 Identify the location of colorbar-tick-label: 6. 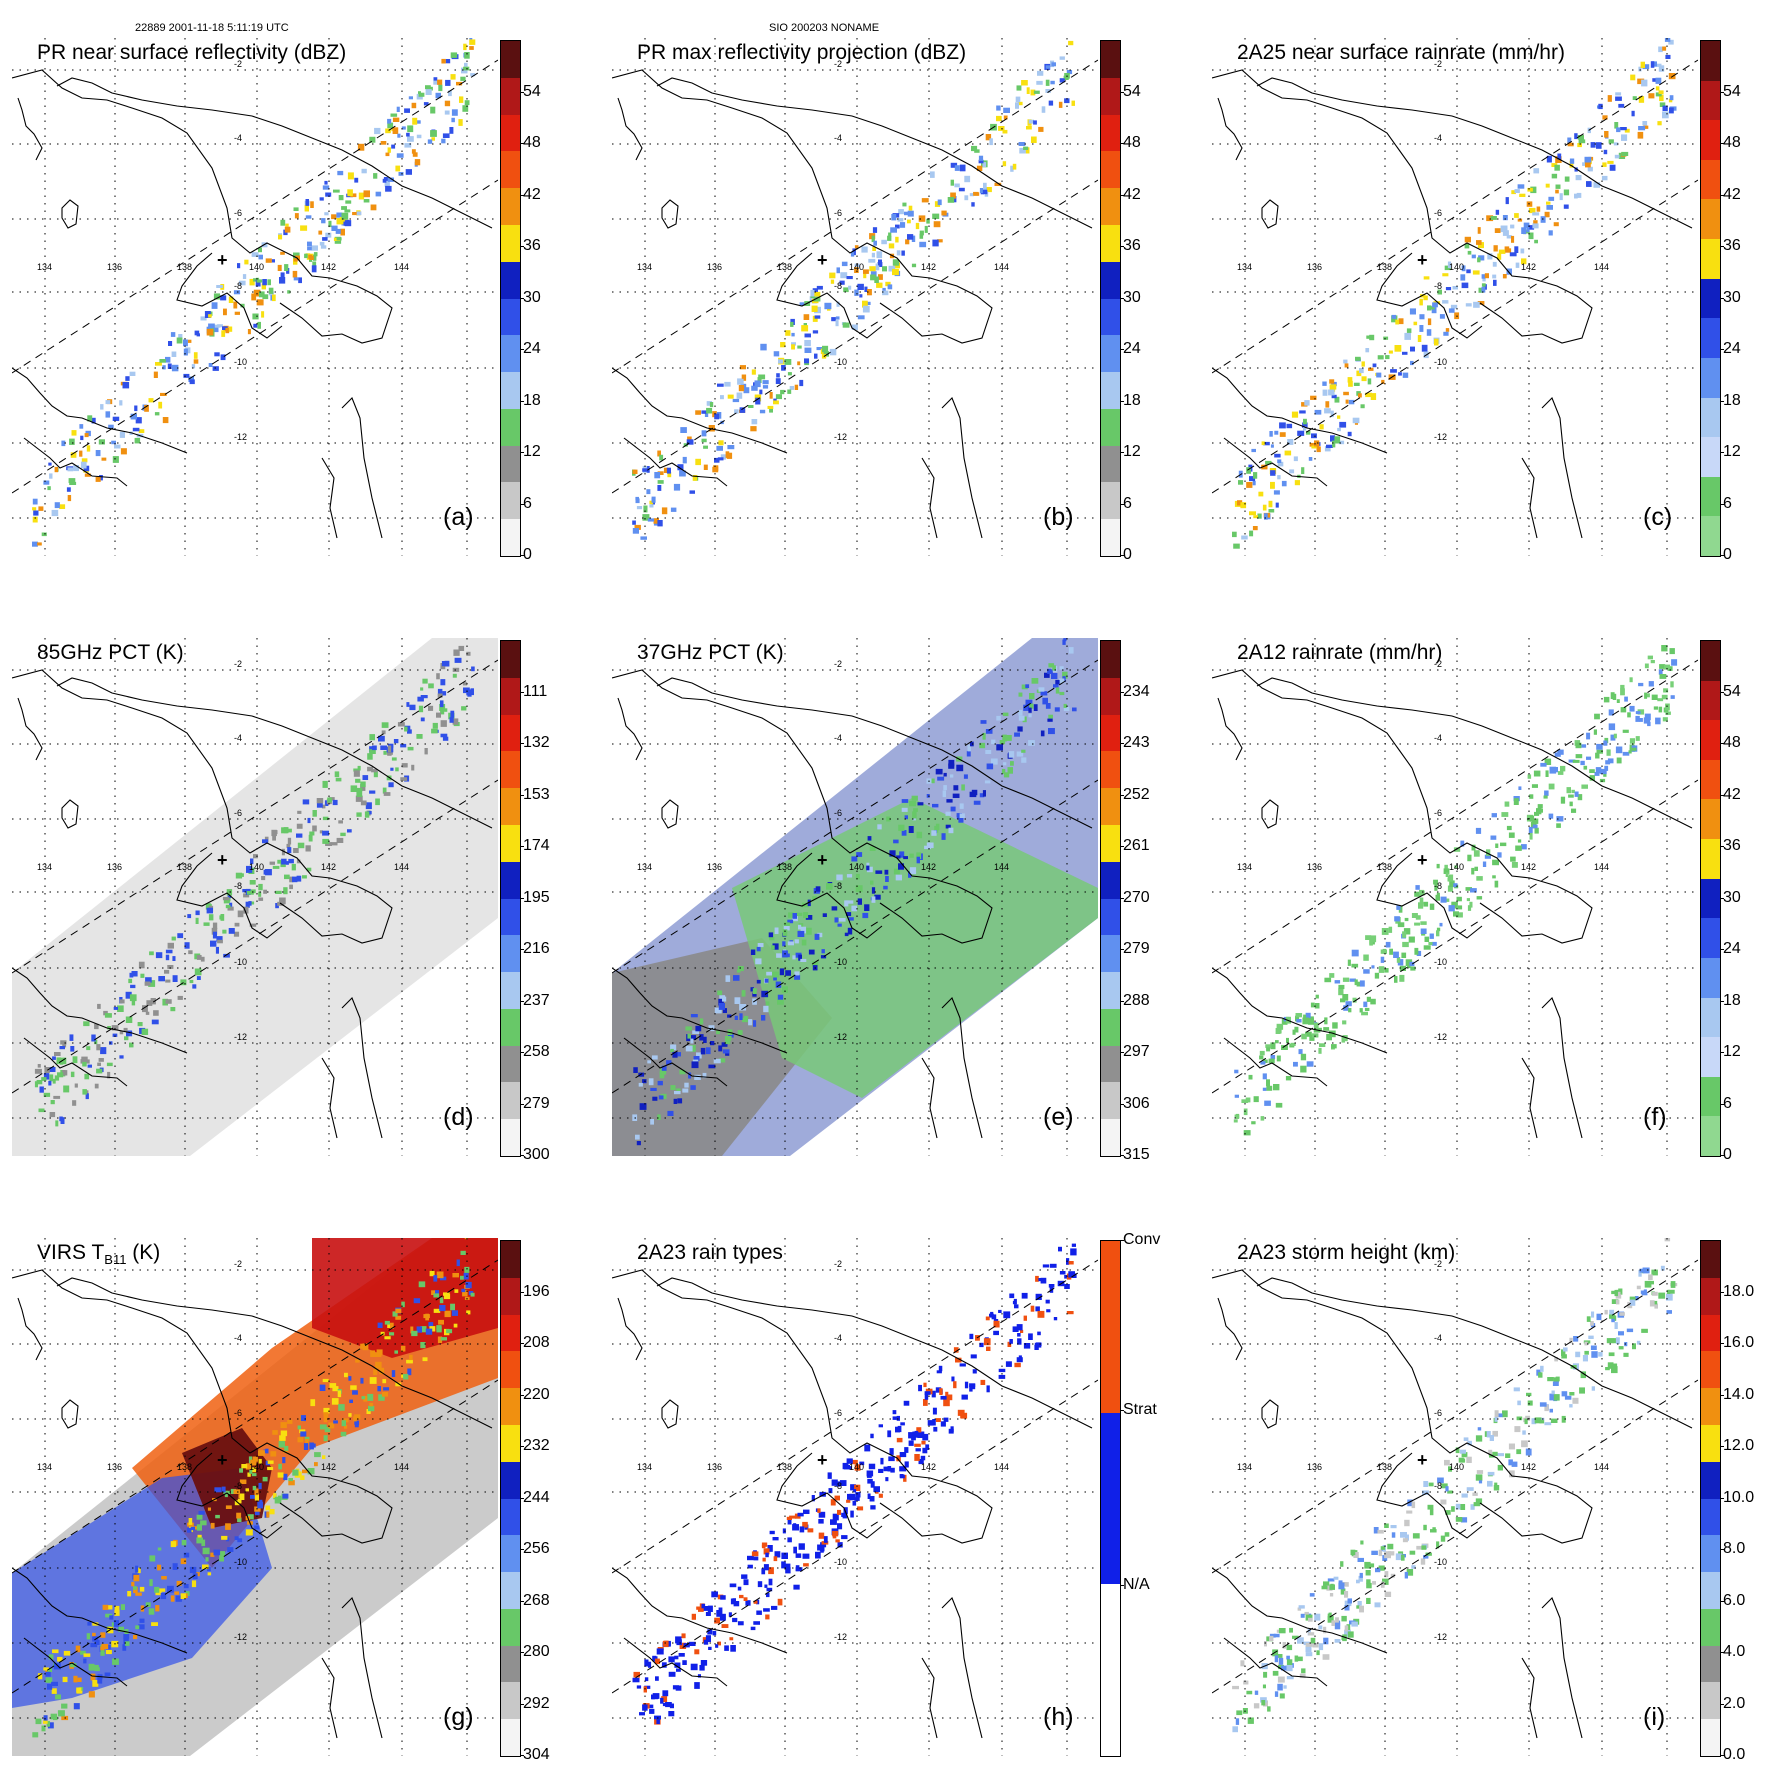
(1727, 1103).